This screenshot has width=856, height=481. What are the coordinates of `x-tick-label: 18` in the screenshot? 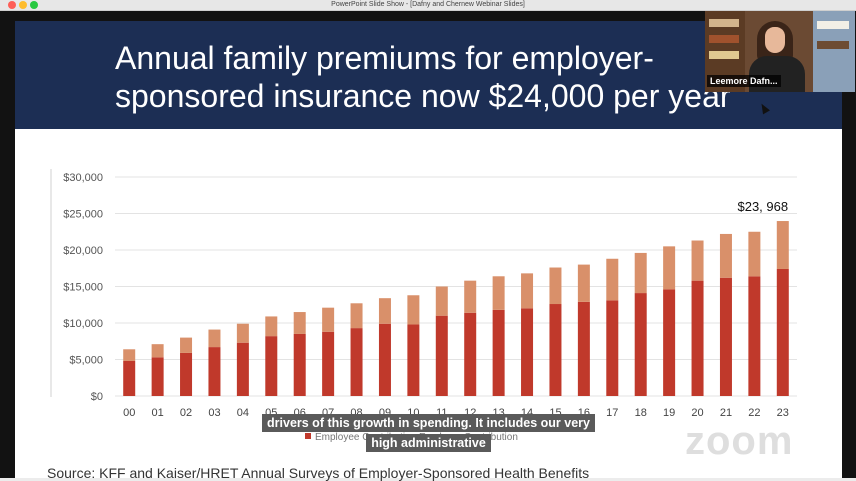 It's located at (641, 413).